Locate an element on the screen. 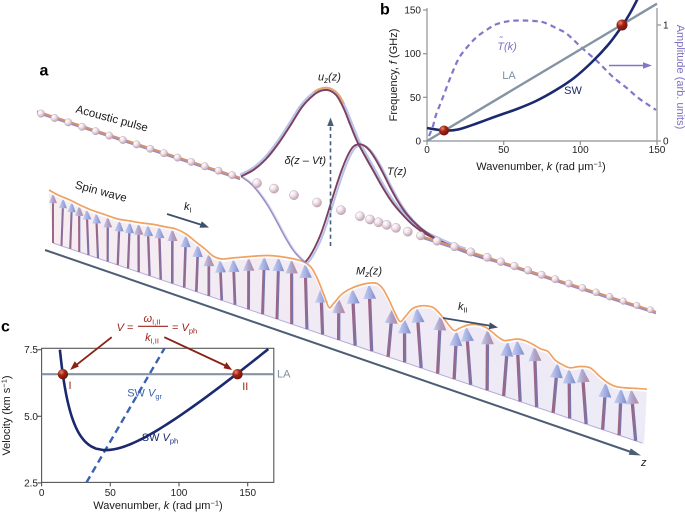  svg-text: T(z) is located at coordinates (397, 172).